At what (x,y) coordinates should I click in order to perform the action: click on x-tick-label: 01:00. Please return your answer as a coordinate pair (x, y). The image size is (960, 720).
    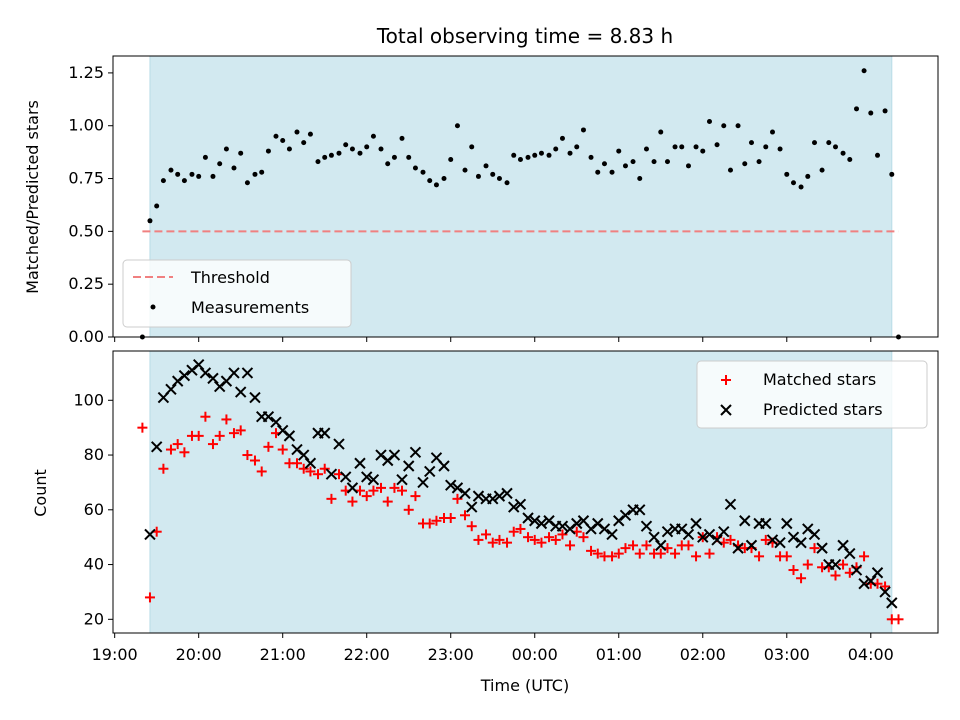
    Looking at the image, I should click on (619, 654).